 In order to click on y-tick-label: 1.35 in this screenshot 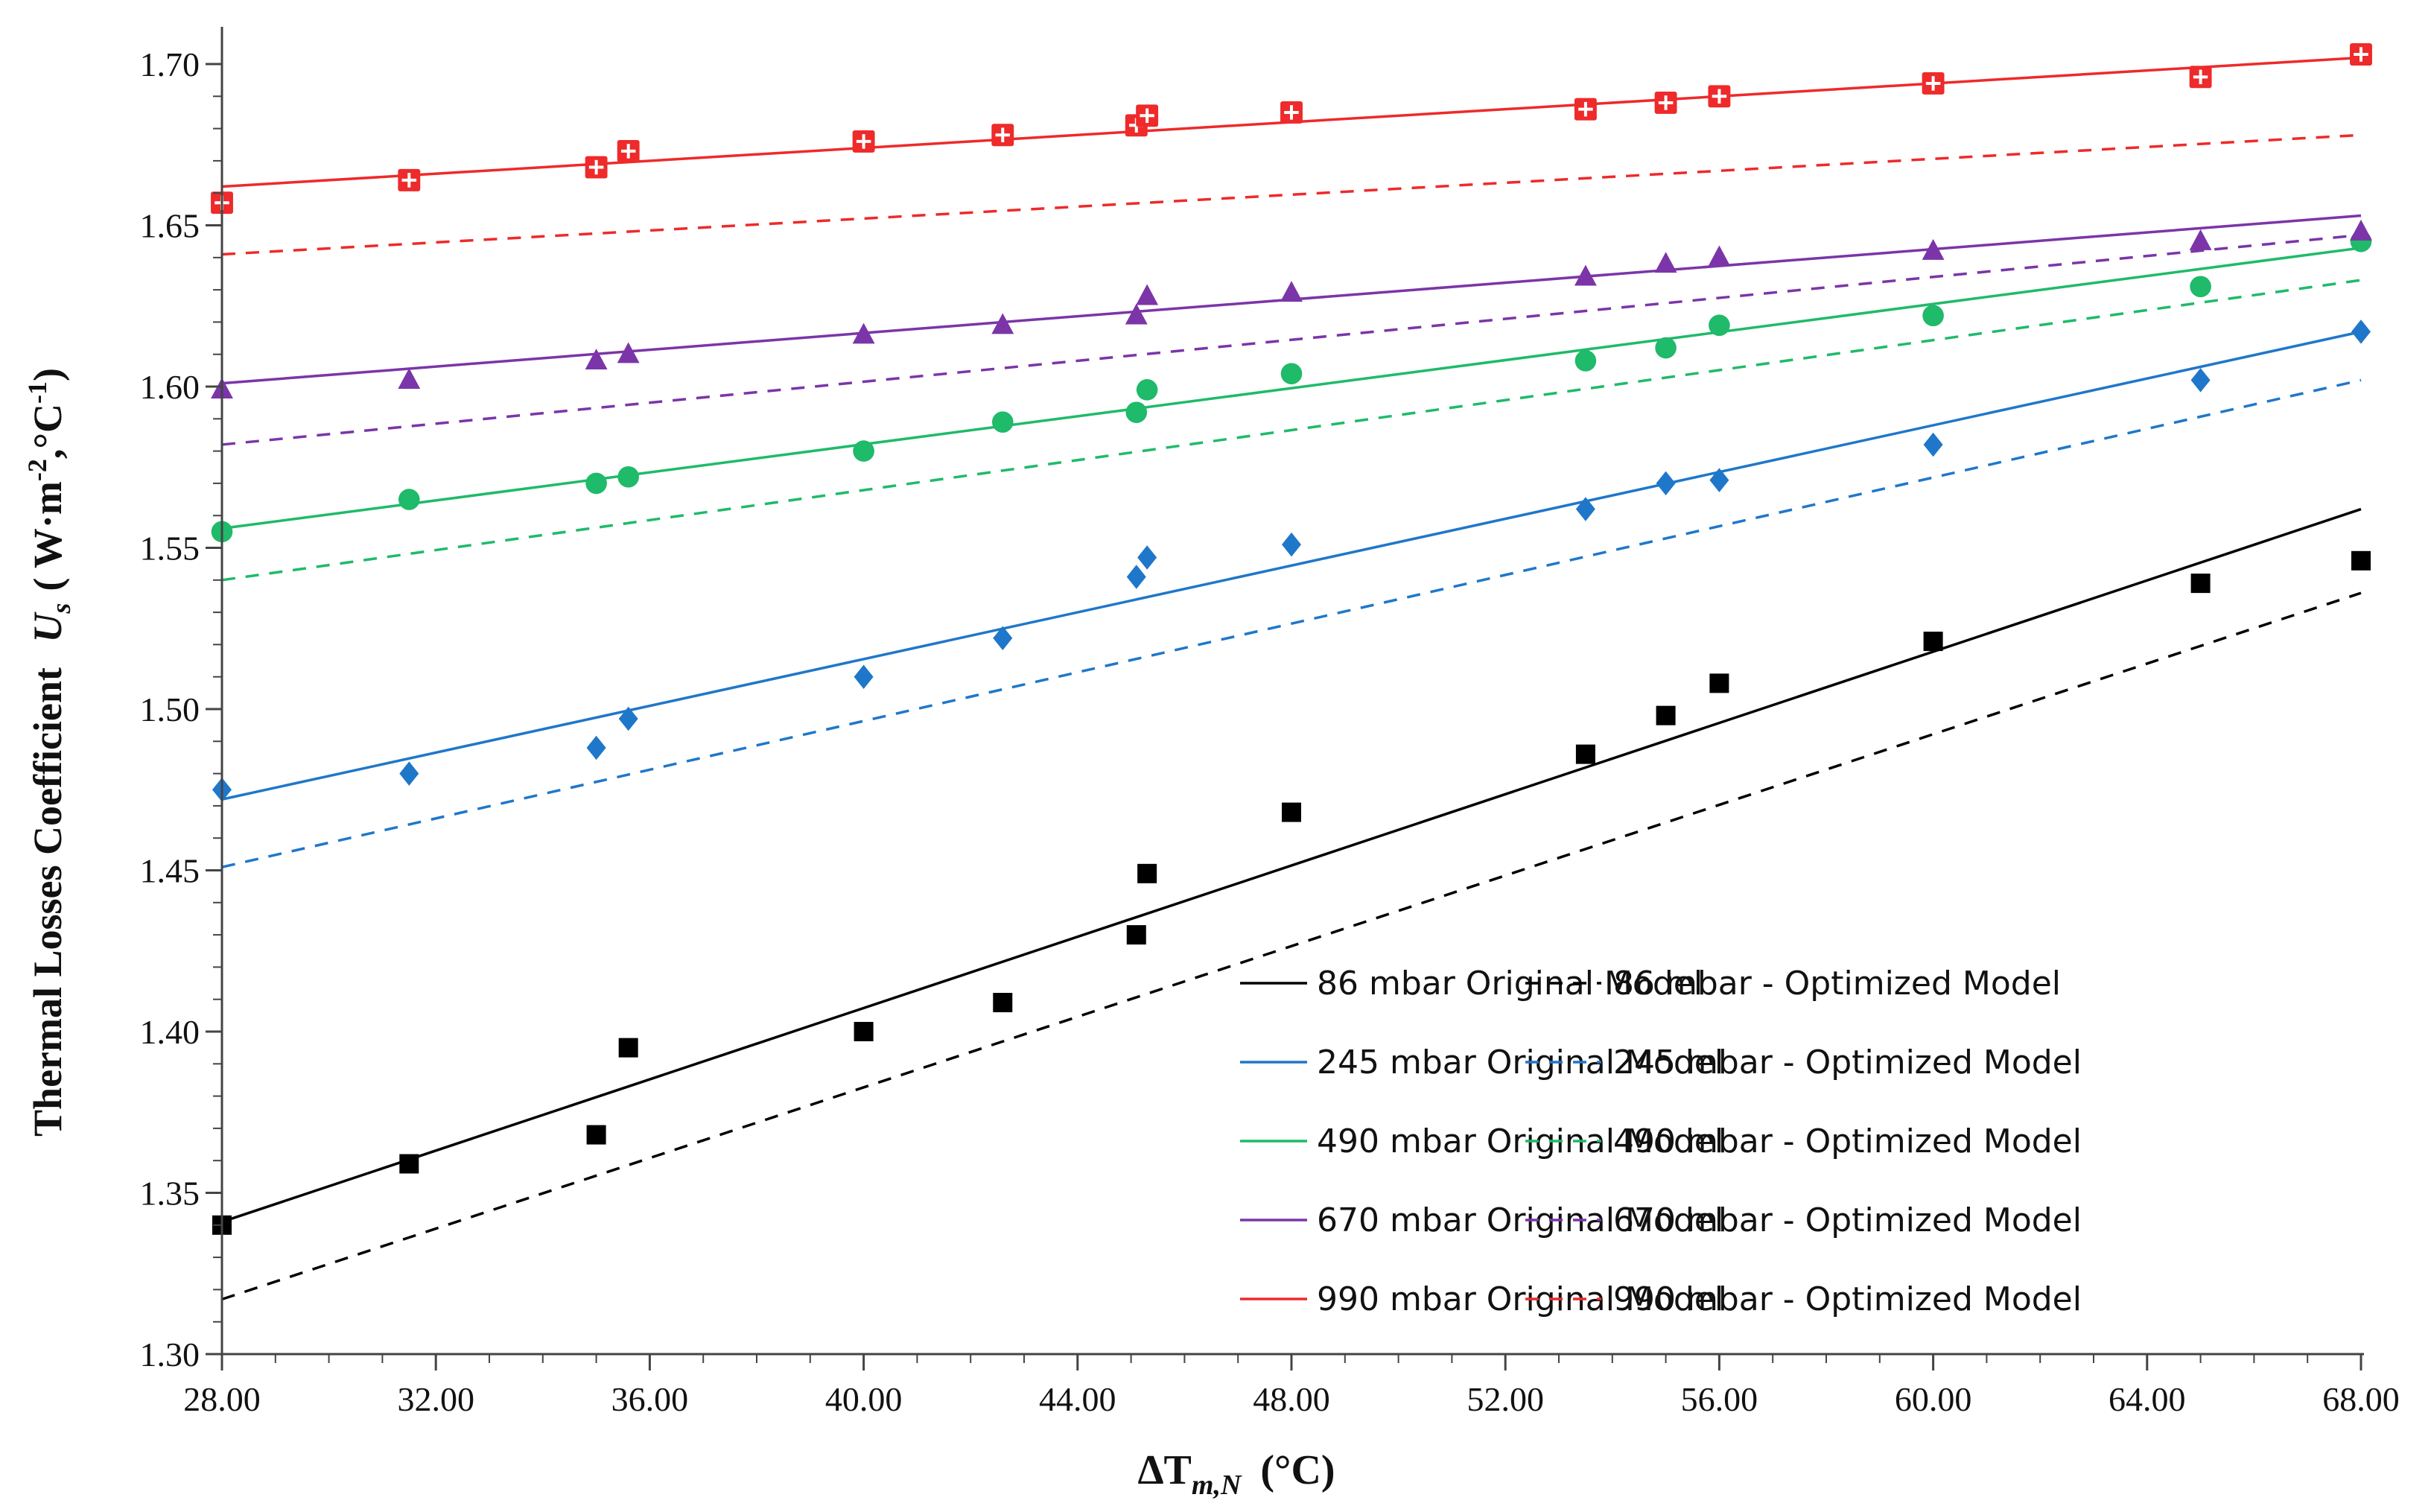, I will do `click(170, 1194)`.